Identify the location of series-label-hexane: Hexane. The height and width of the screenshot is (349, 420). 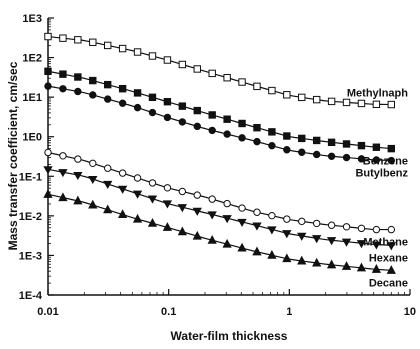
(388, 258).